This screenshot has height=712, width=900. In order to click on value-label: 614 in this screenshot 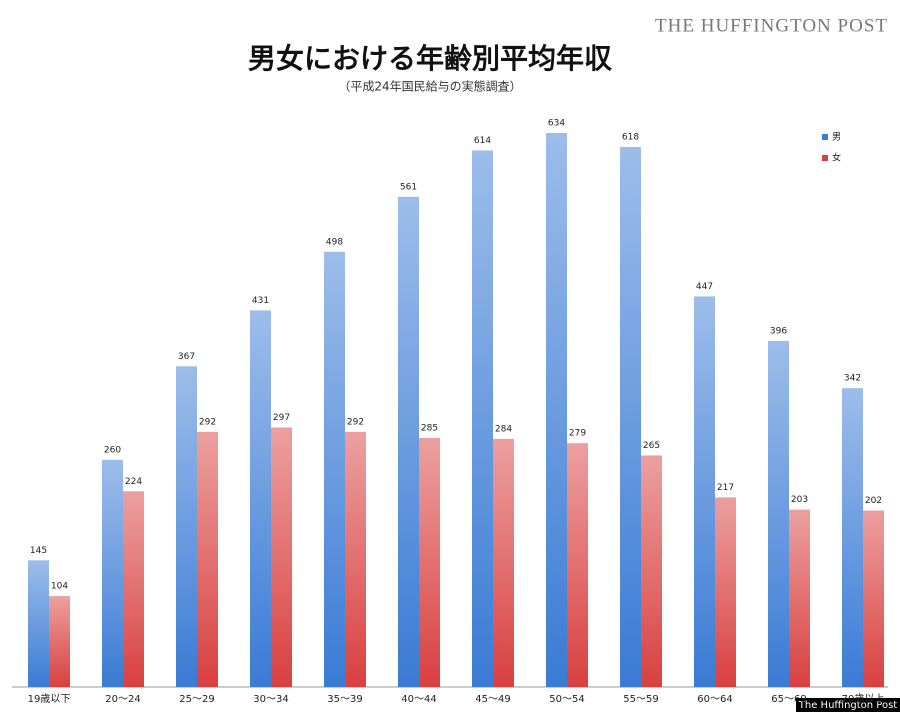, I will do `click(482, 141)`.